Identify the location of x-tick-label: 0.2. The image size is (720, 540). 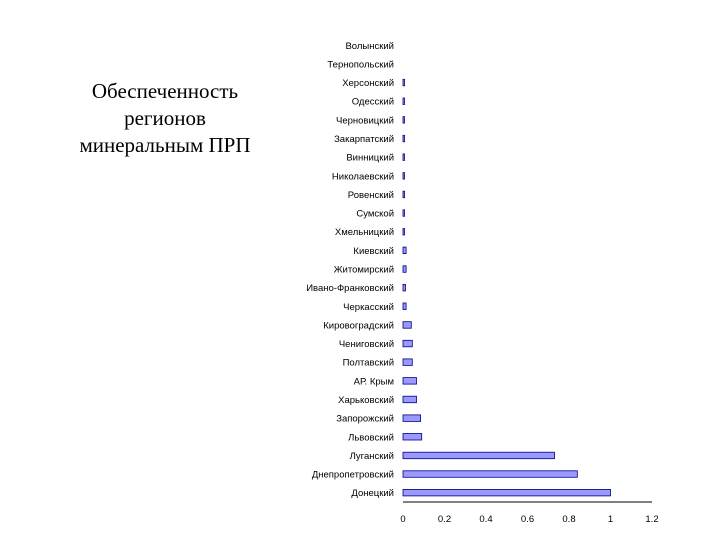
(444, 519).